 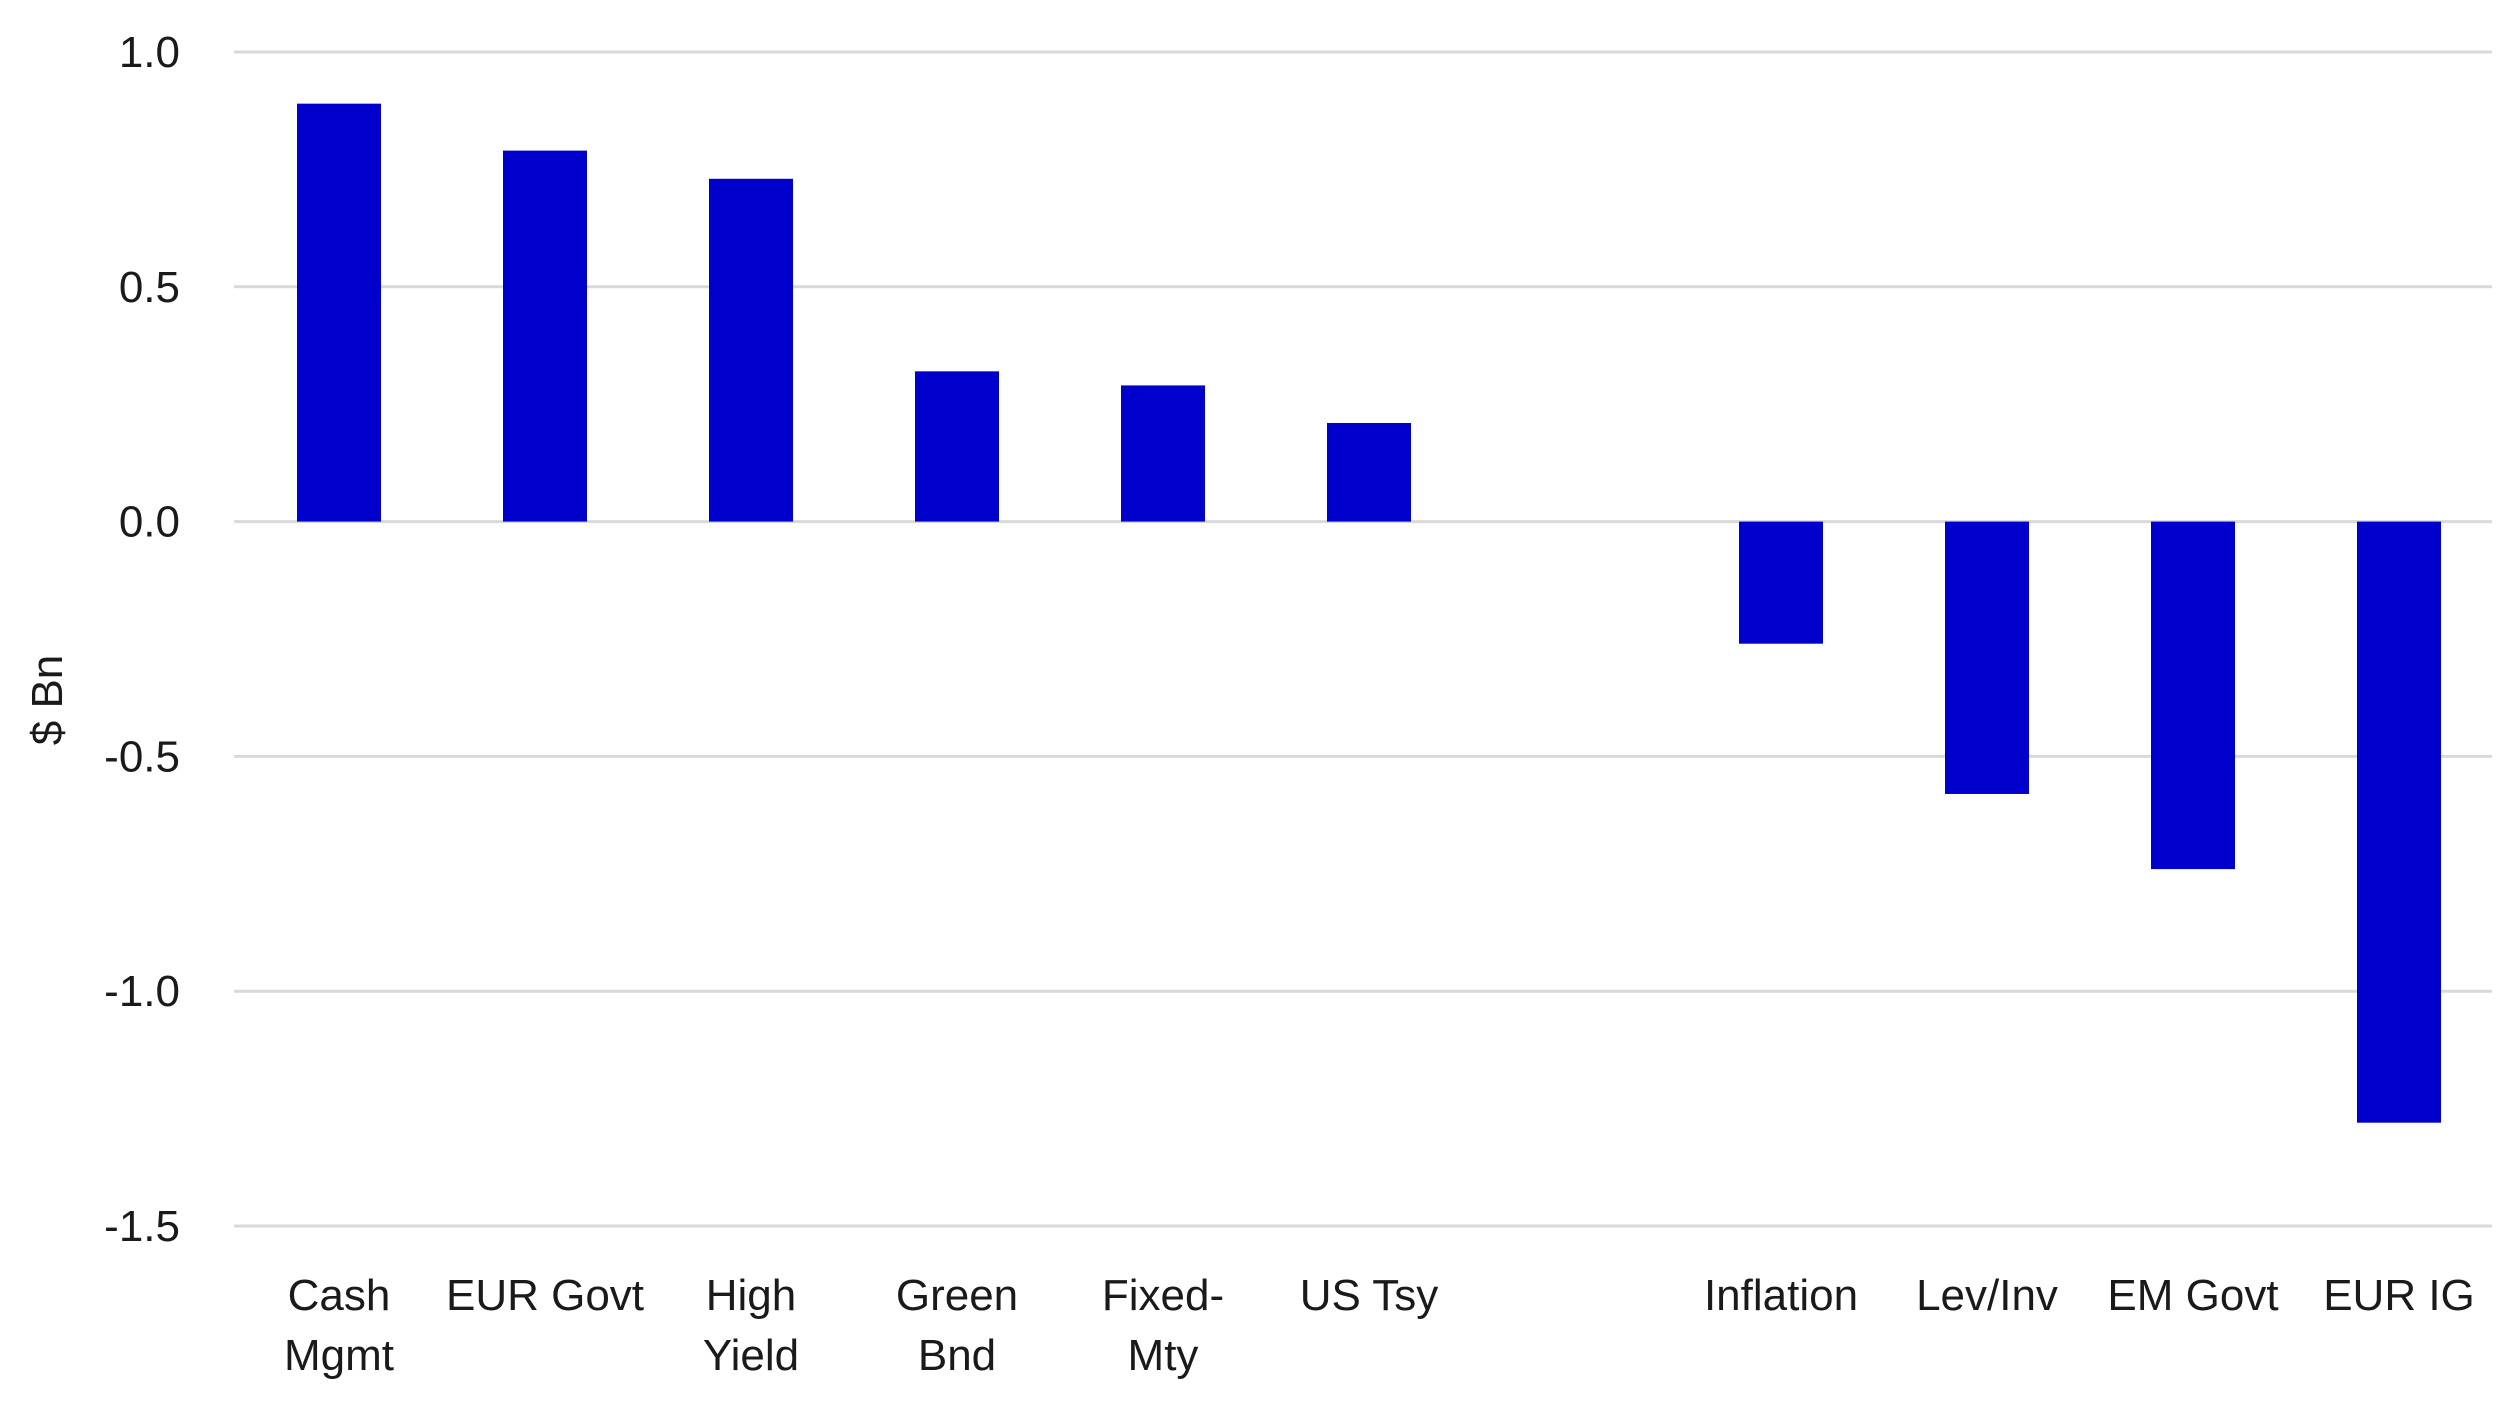 I want to click on x-category-label: Lev/Inv, so click(x=1987, y=1295).